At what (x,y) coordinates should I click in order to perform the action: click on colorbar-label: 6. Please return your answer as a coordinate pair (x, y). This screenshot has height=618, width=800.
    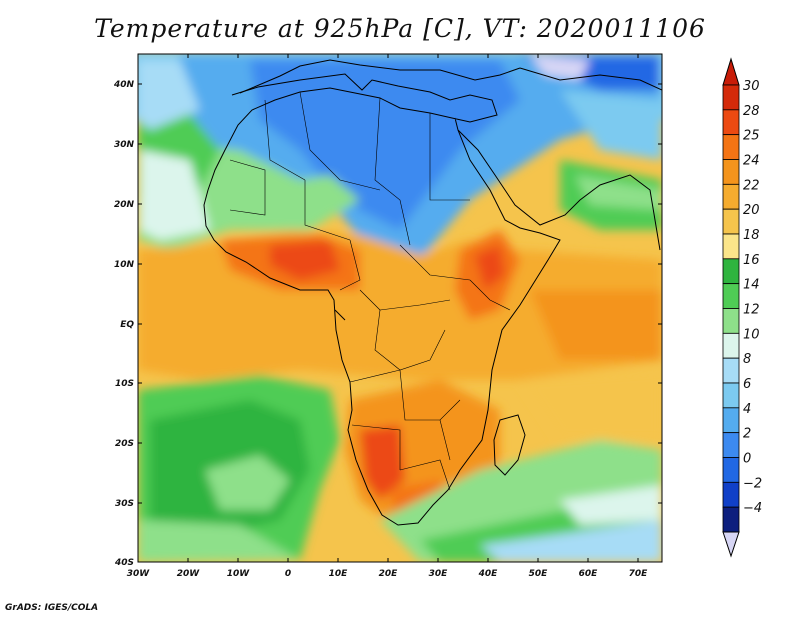
    Looking at the image, I should click on (747, 384).